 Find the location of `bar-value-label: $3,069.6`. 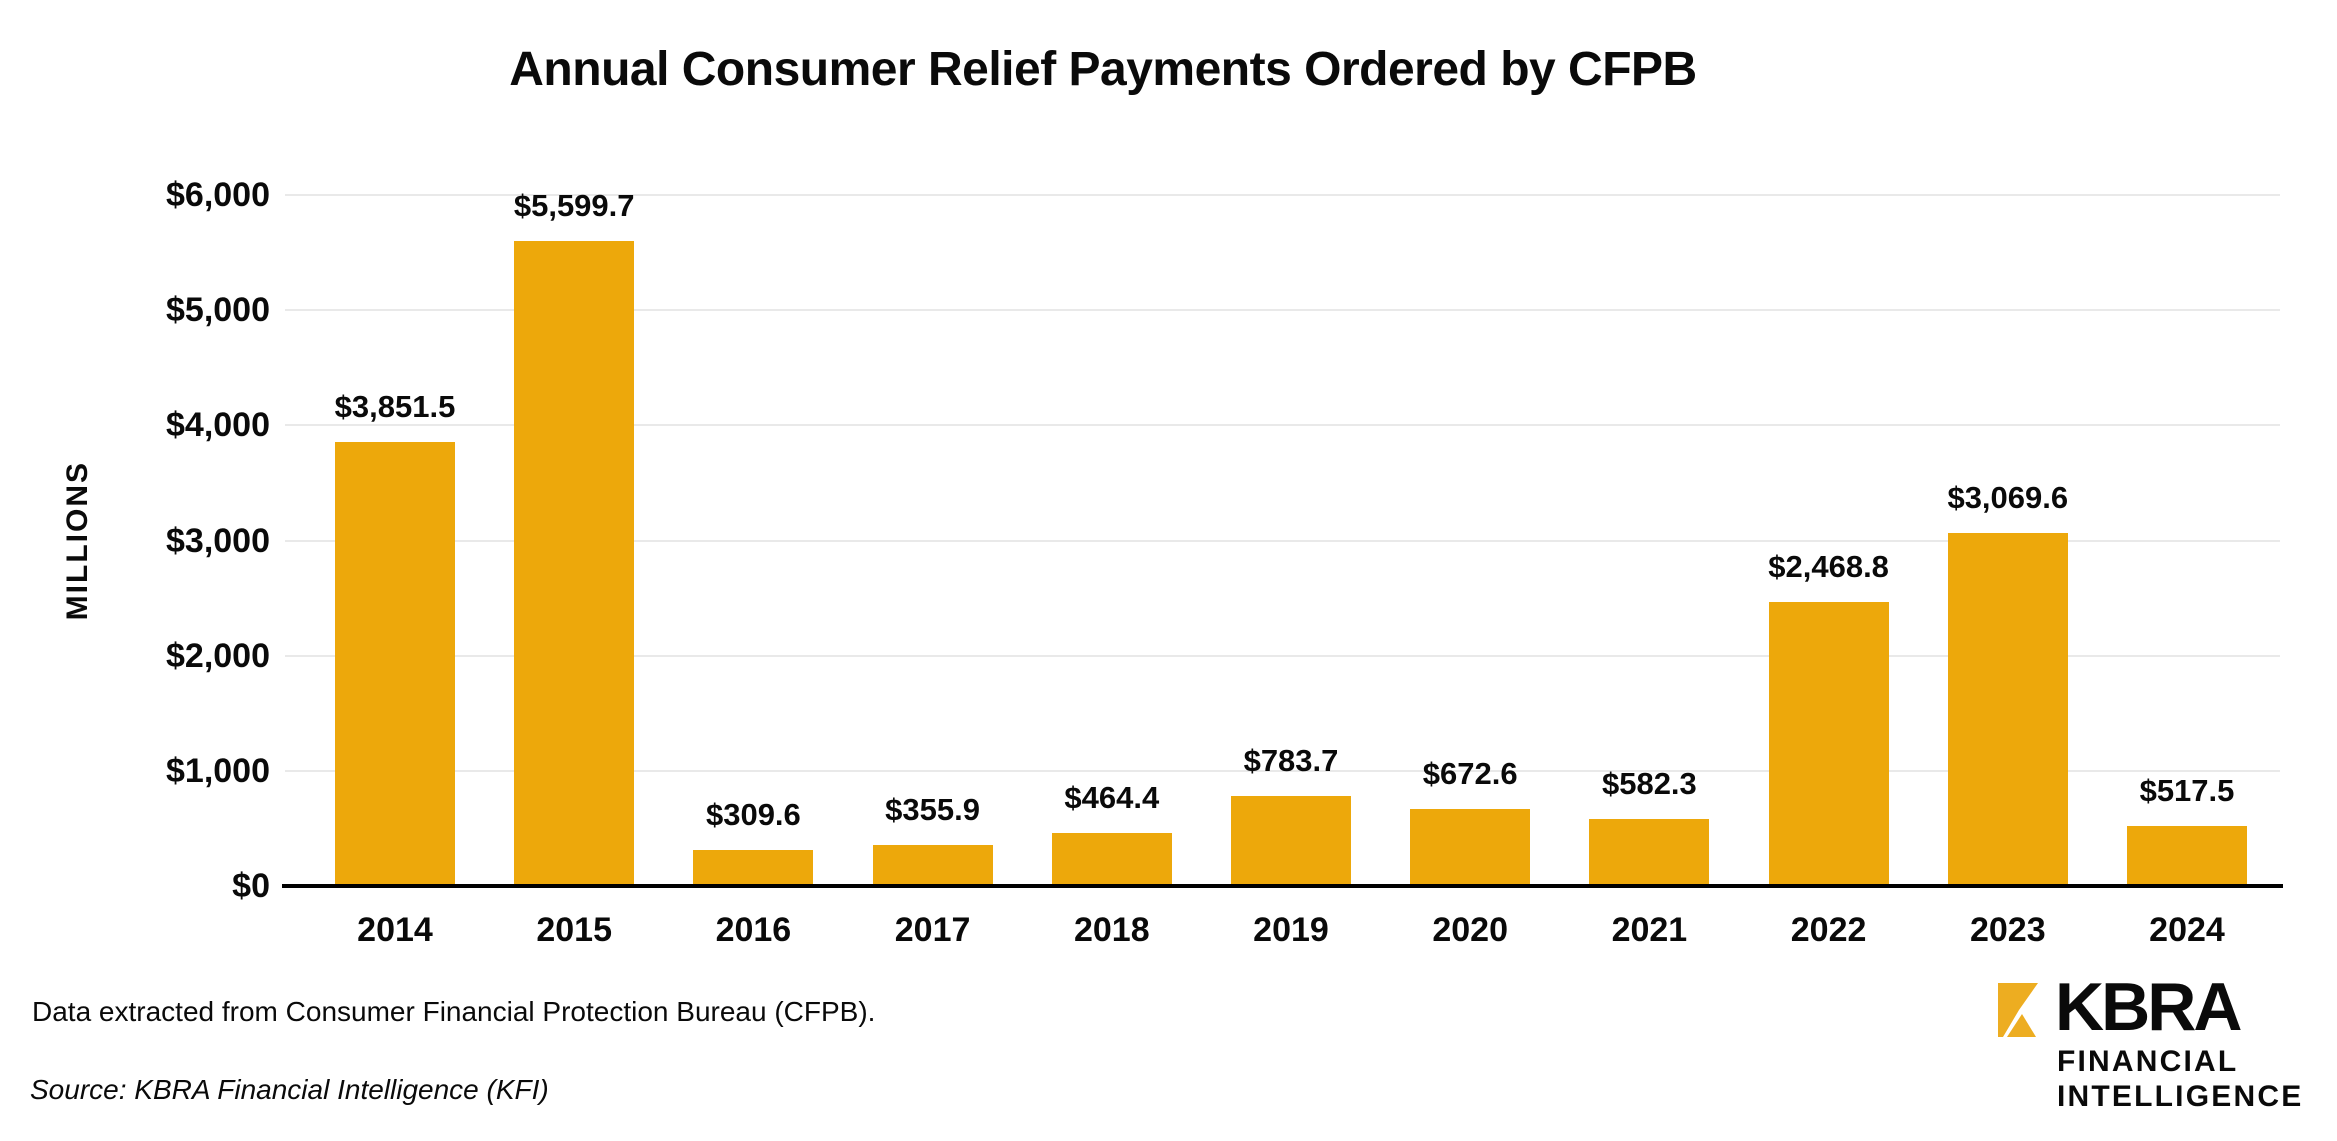

bar-value-label: $3,069.6 is located at coordinates (2008, 497).